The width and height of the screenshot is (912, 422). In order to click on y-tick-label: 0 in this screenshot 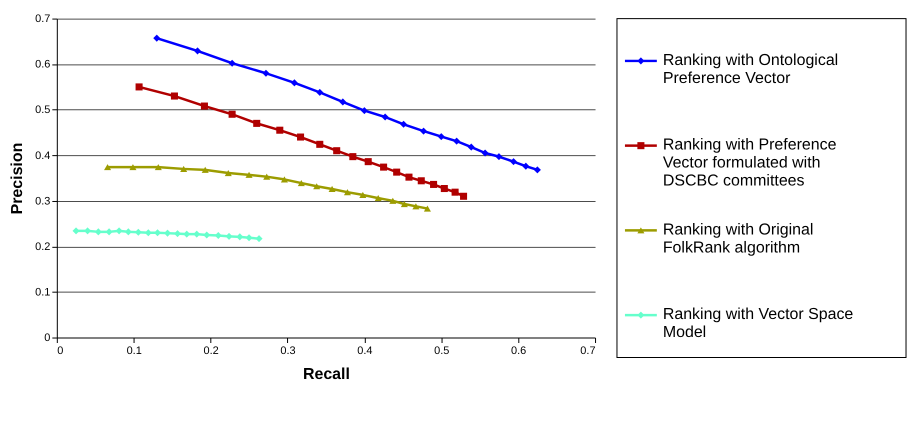, I will do `click(47, 338)`.